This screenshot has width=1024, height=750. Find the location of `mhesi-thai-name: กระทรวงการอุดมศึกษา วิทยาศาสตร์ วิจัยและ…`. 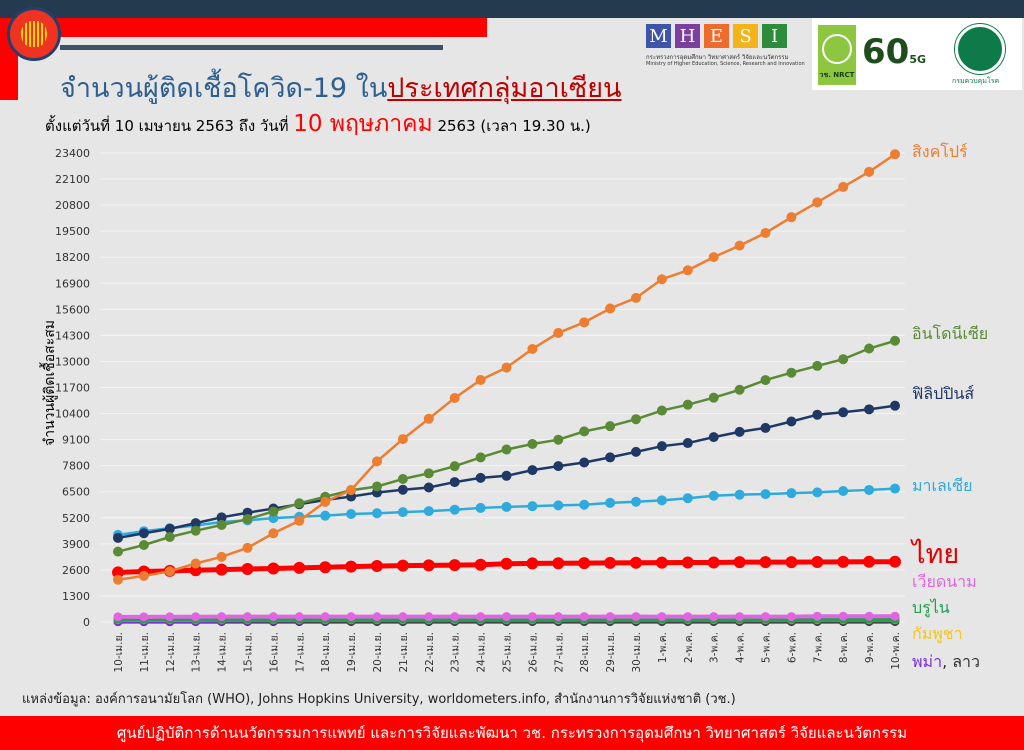

mhesi-thai-name: กระทรวงการอุดมศึกษา วิทยาศาสตร์ วิจัยและ… is located at coordinates (717, 57).